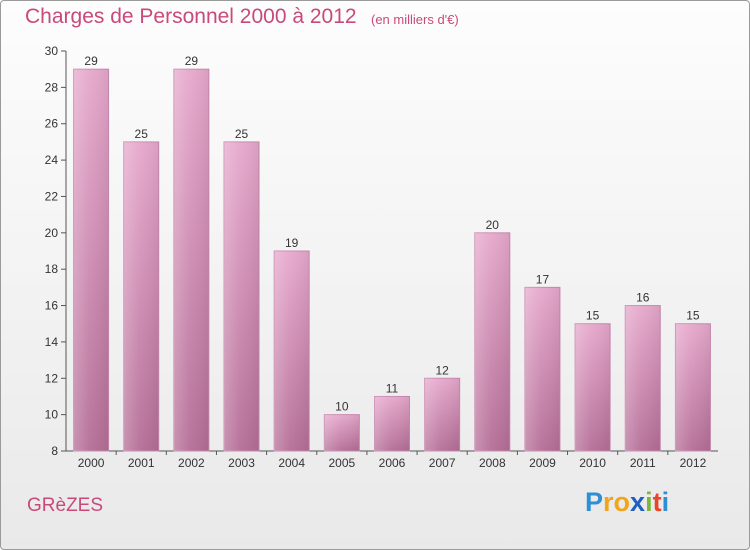  I want to click on data-label: 11, so click(392, 388).